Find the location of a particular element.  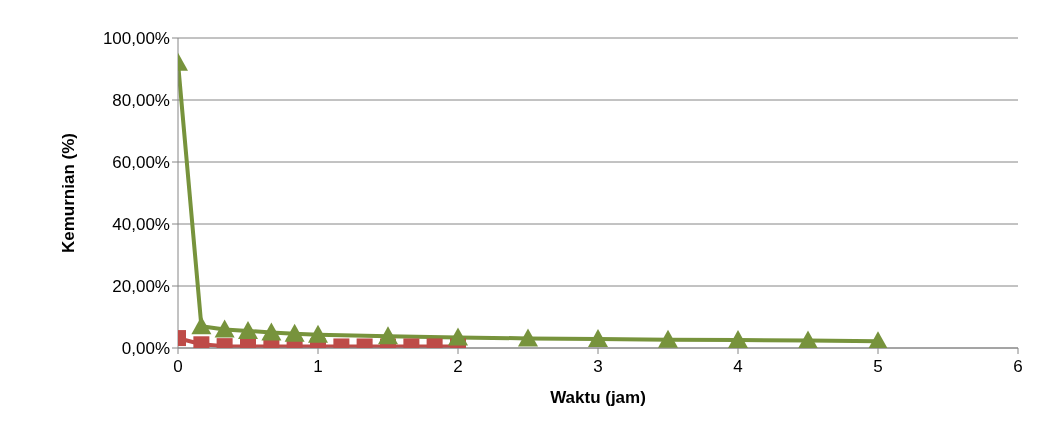

x-tick-label: 2 is located at coordinates (458, 366).